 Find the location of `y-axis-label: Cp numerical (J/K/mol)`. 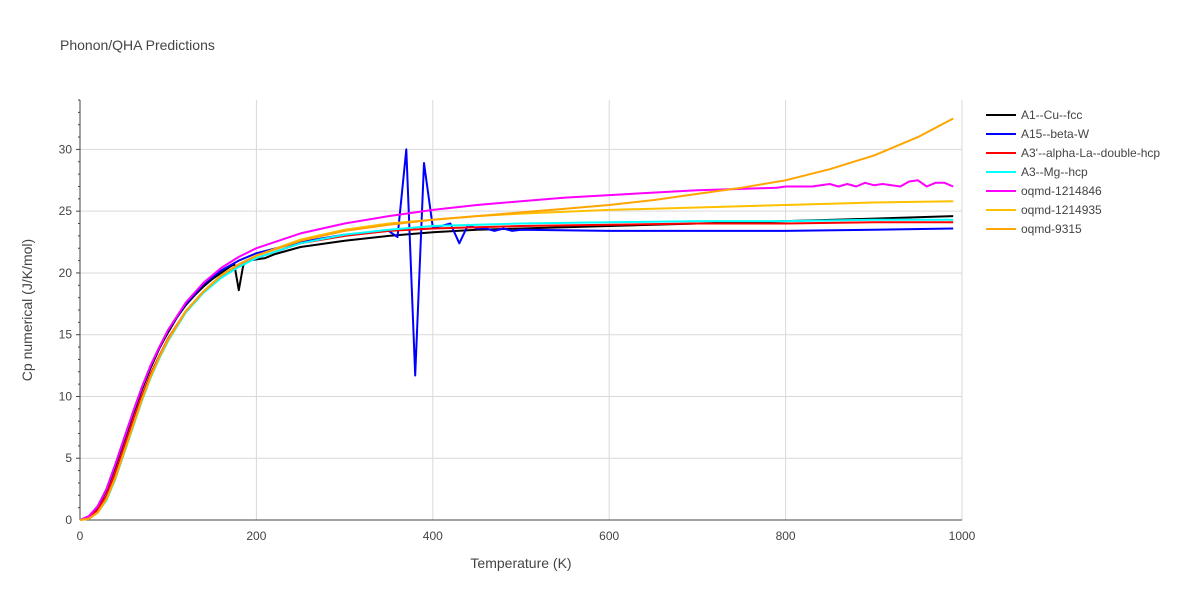

y-axis-label: Cp numerical (J/K/mol) is located at coordinates (27, 310).